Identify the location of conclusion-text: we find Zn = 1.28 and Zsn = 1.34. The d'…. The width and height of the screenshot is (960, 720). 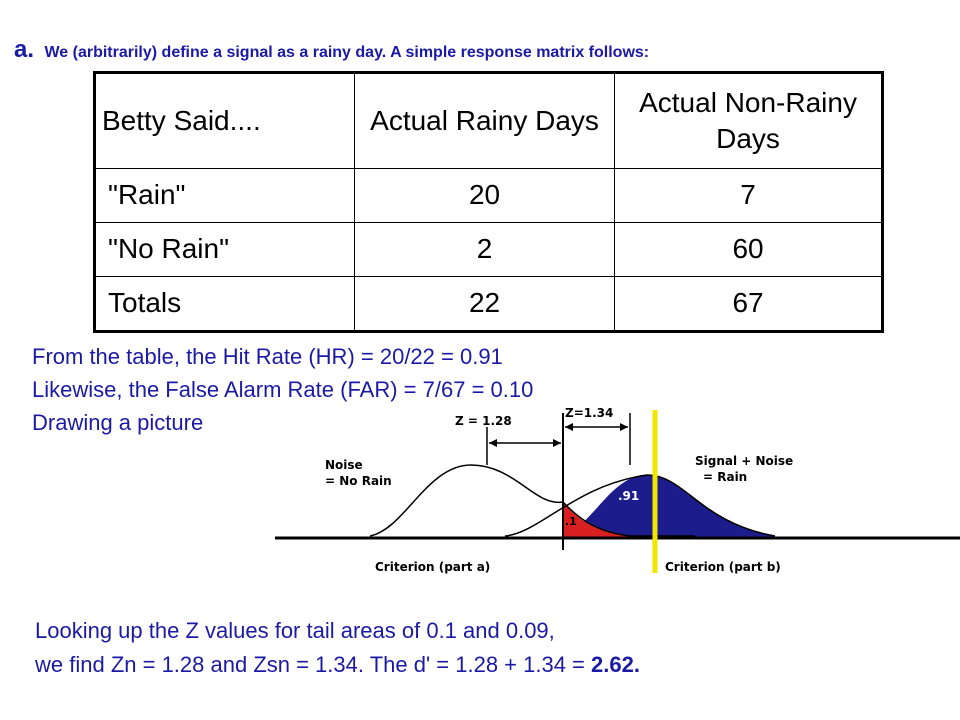
(313, 664).